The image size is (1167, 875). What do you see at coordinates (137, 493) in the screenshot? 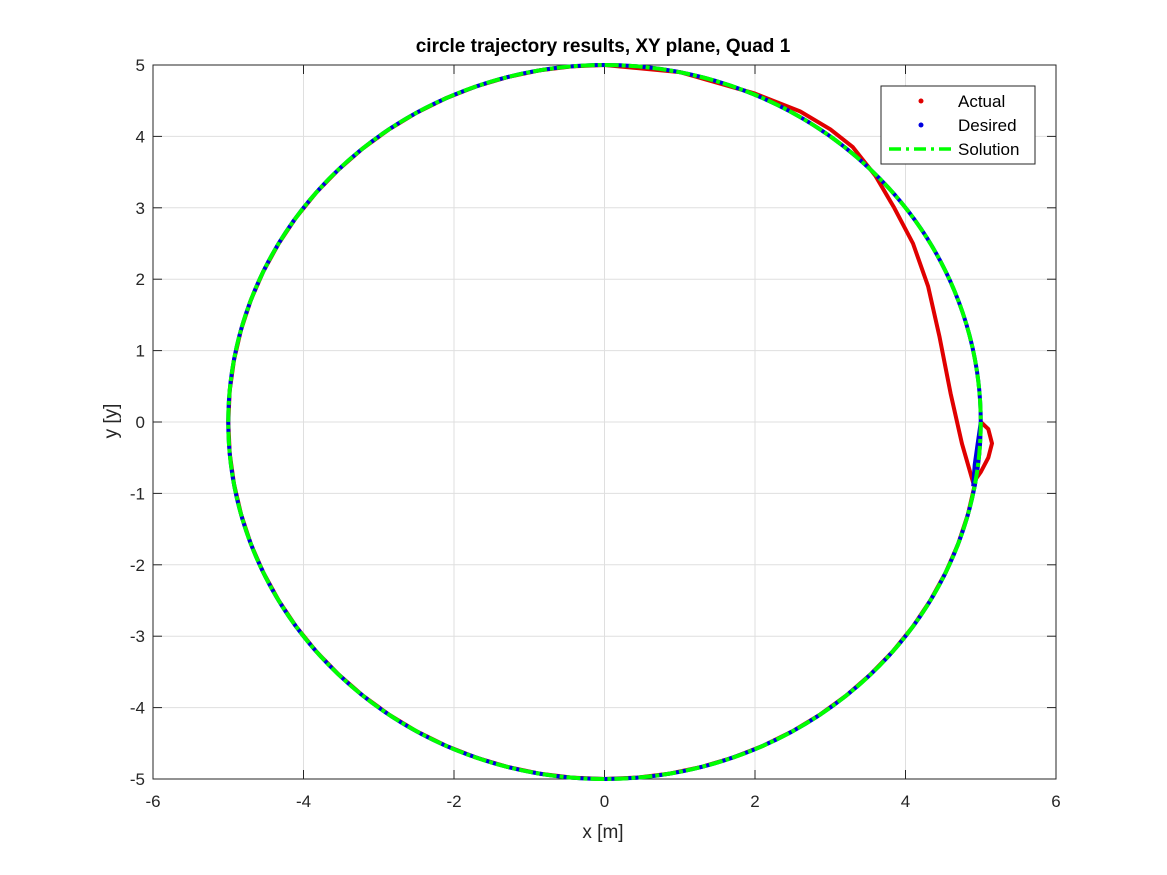
I see `y-tick-label: -1` at bounding box center [137, 493].